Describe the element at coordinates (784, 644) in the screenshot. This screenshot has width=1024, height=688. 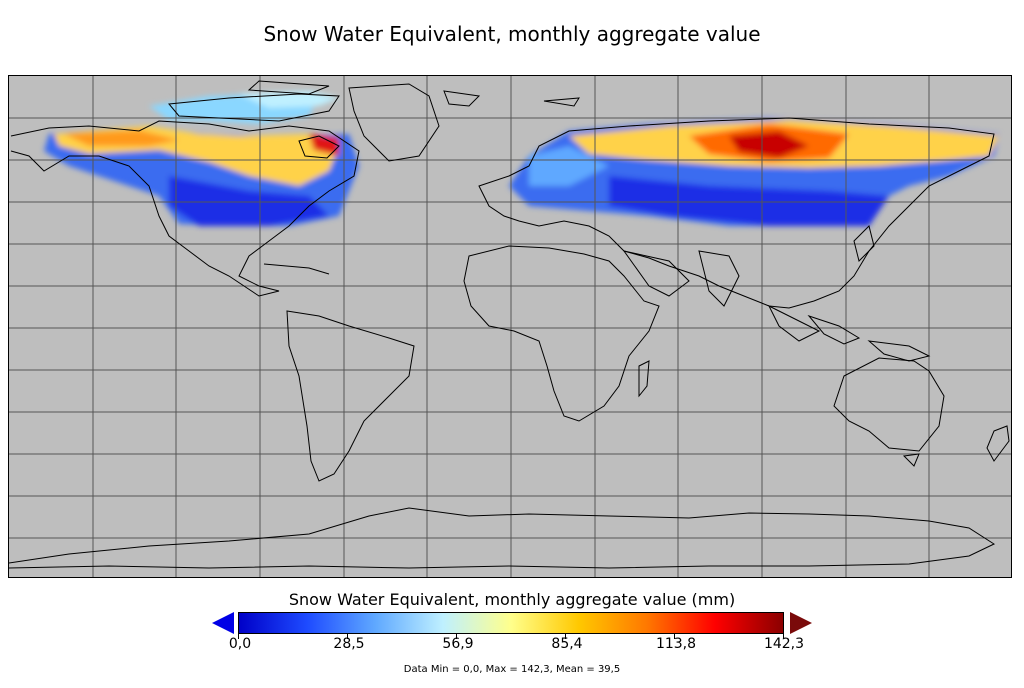
I see `colorbar-tick-label: 142,3` at that location.